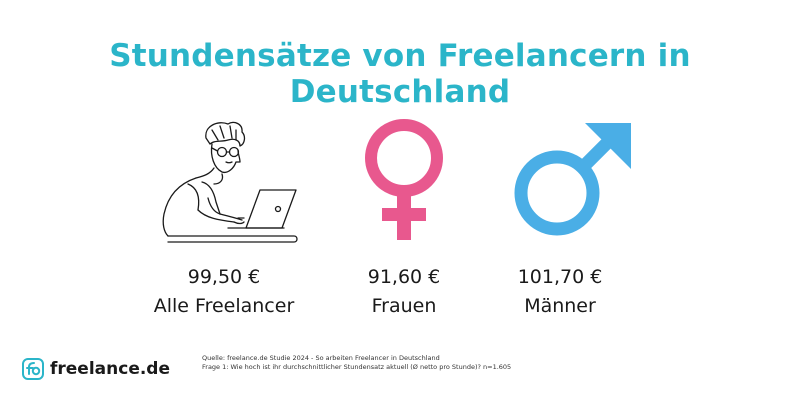  What do you see at coordinates (230, 182) in the screenshot?
I see `freelancer-laptop-illustration` at bounding box center [230, 182].